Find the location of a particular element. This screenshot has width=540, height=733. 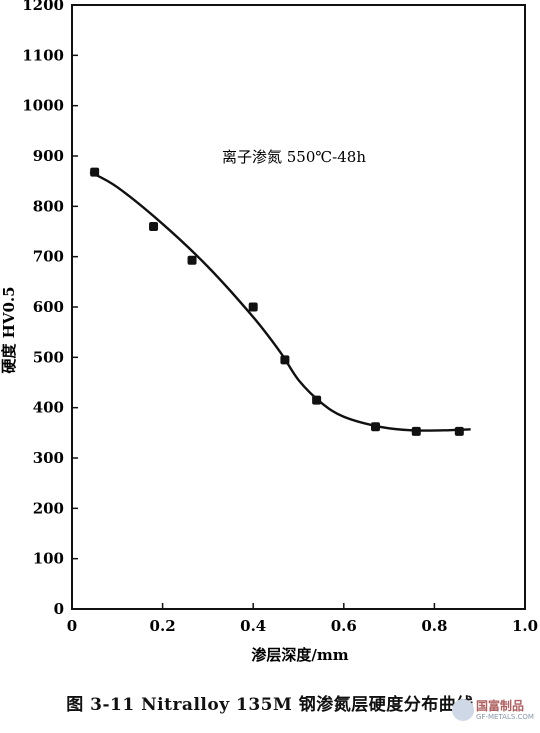

logo-icon is located at coordinates (463, 710).